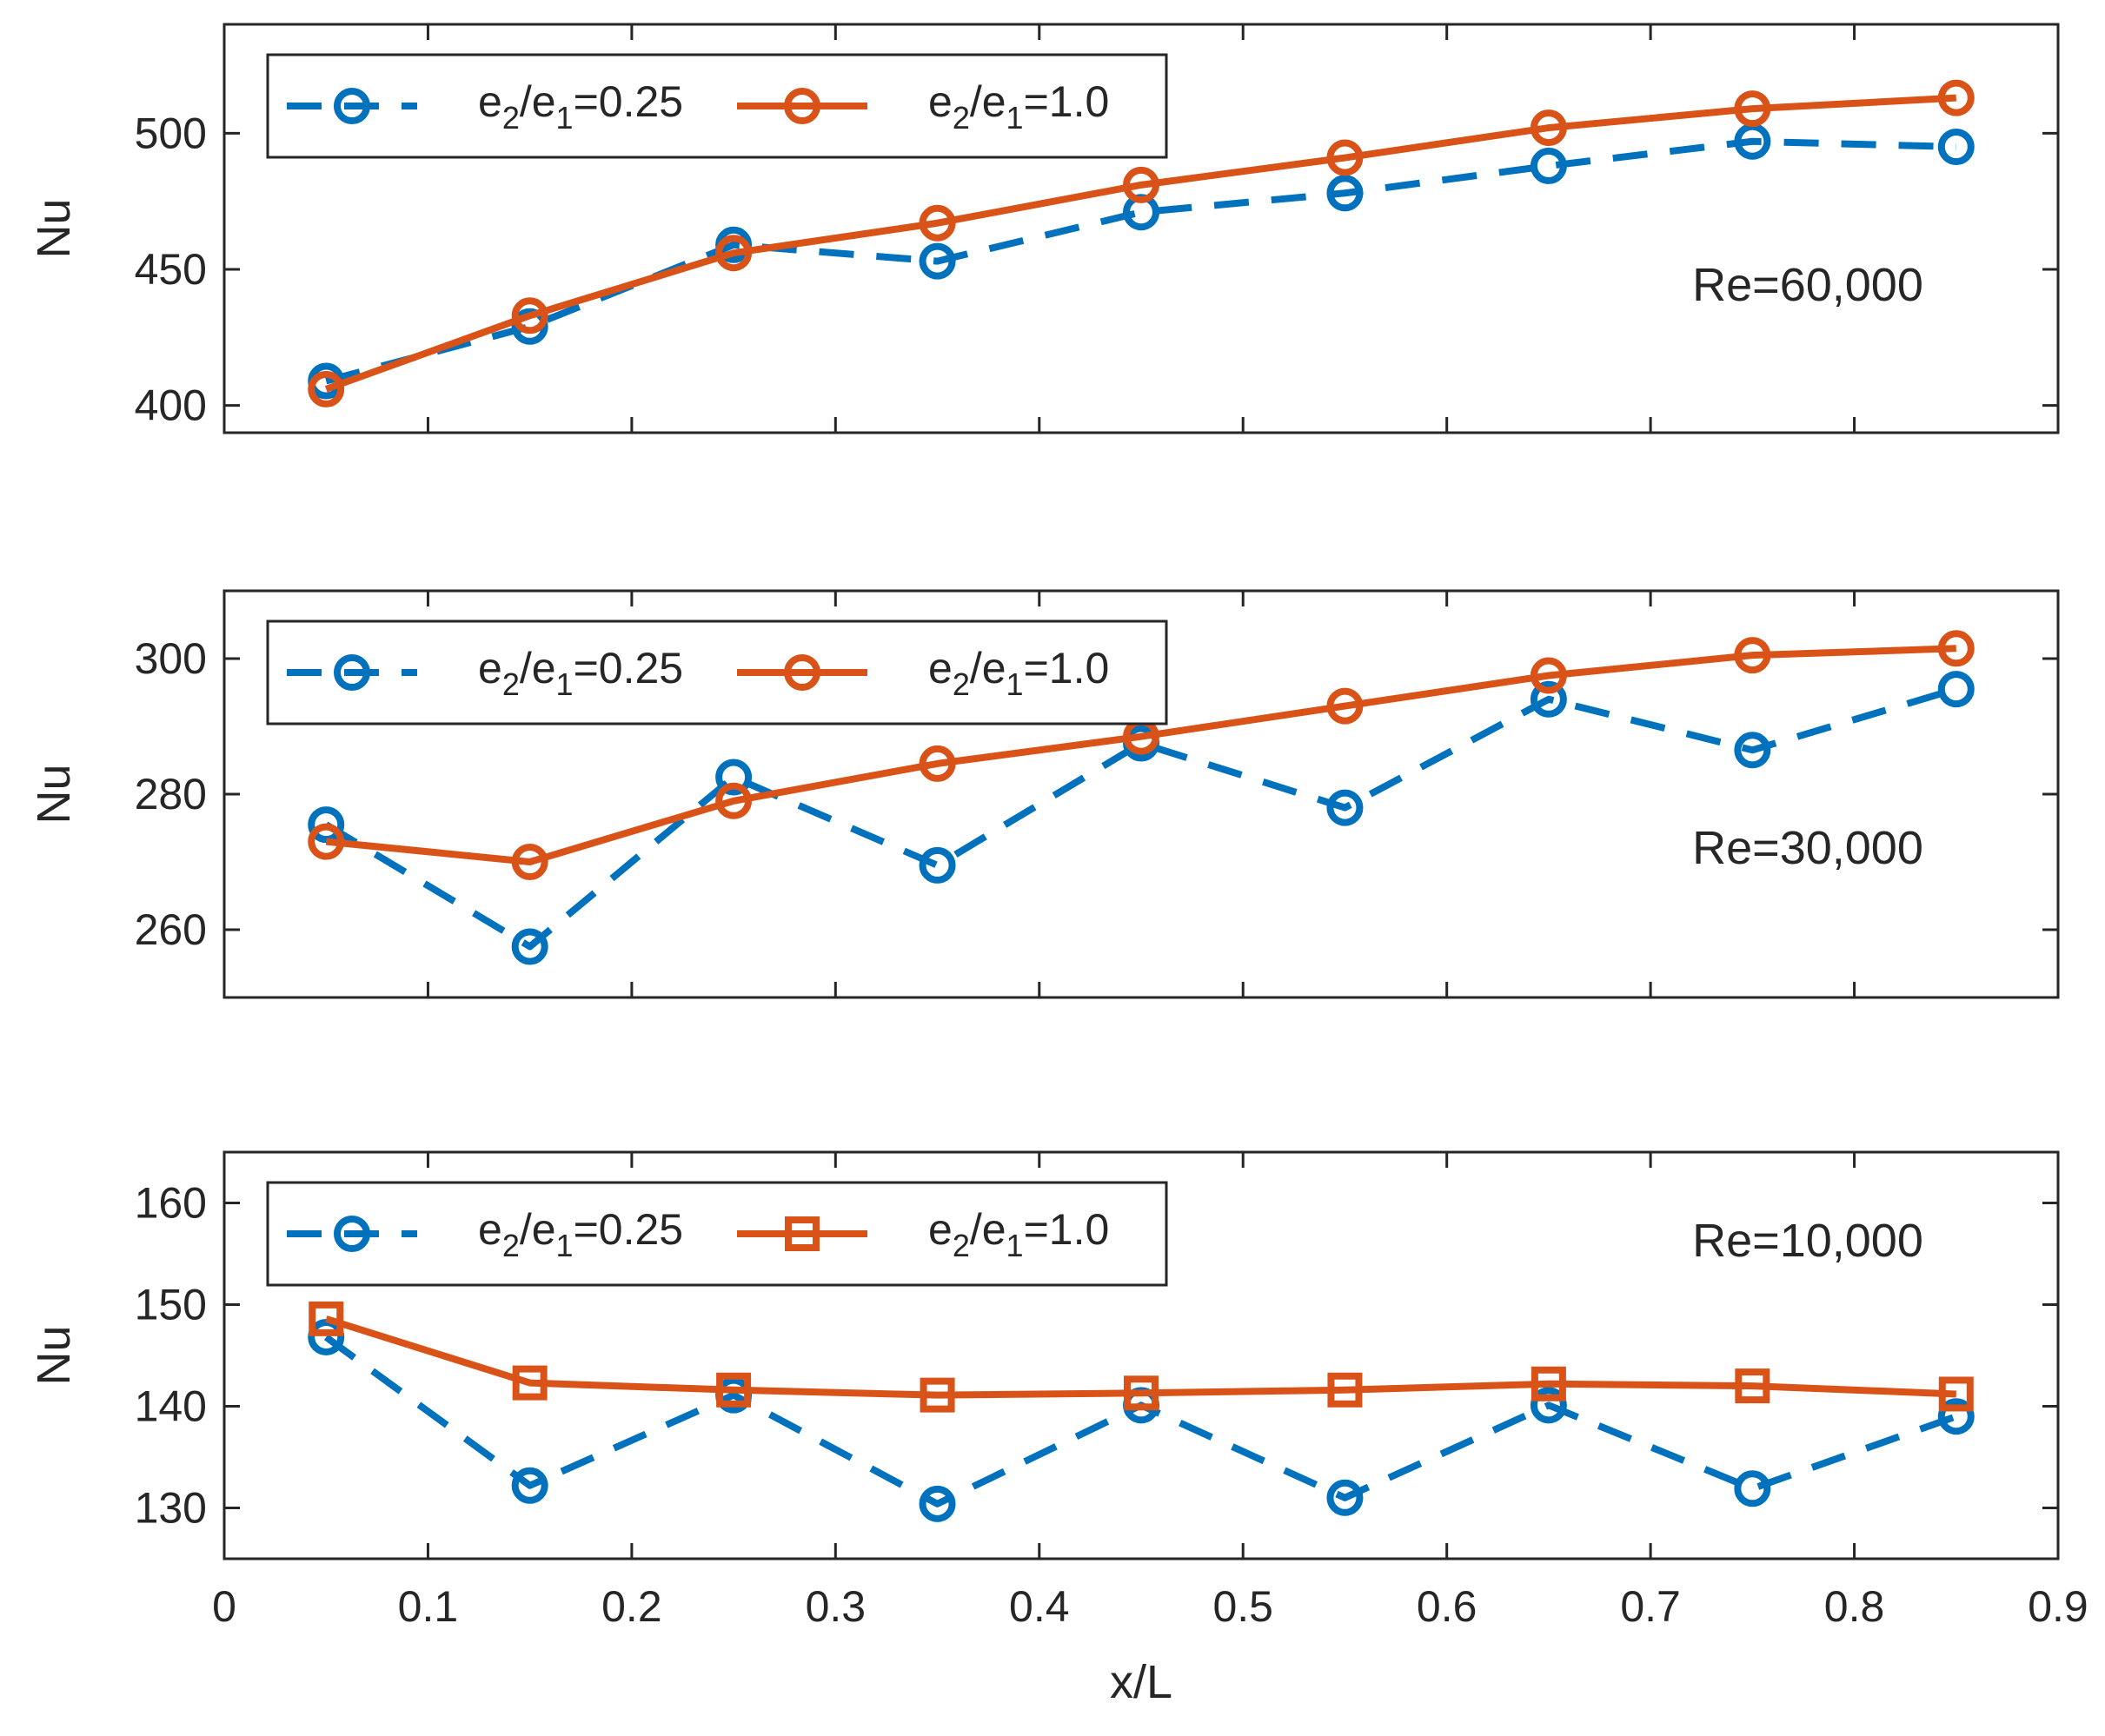 The image size is (2105, 1736). What do you see at coordinates (171, 405) in the screenshot?
I see `y-tick-label: 400` at bounding box center [171, 405].